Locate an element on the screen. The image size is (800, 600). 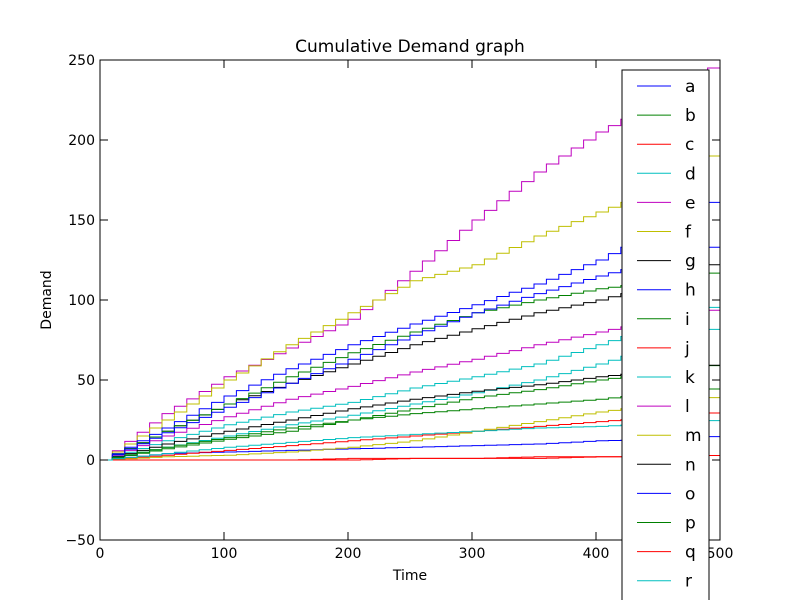
legend-label-e: e is located at coordinates (690, 203).